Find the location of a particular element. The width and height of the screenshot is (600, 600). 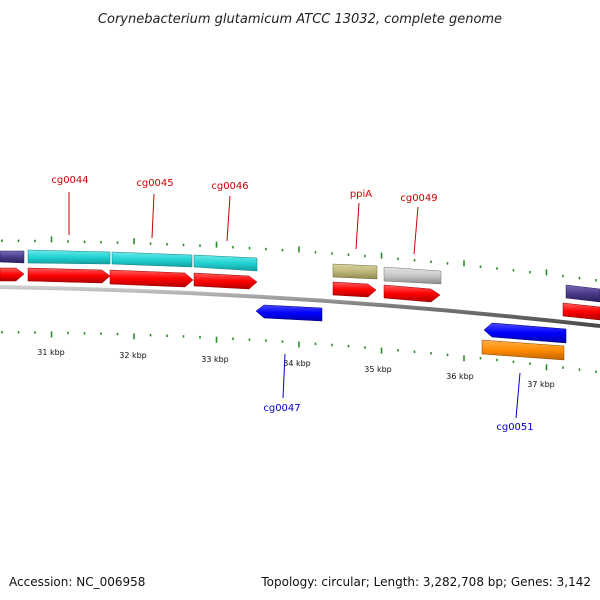

inner-tick-row is located at coordinates (299, 352).